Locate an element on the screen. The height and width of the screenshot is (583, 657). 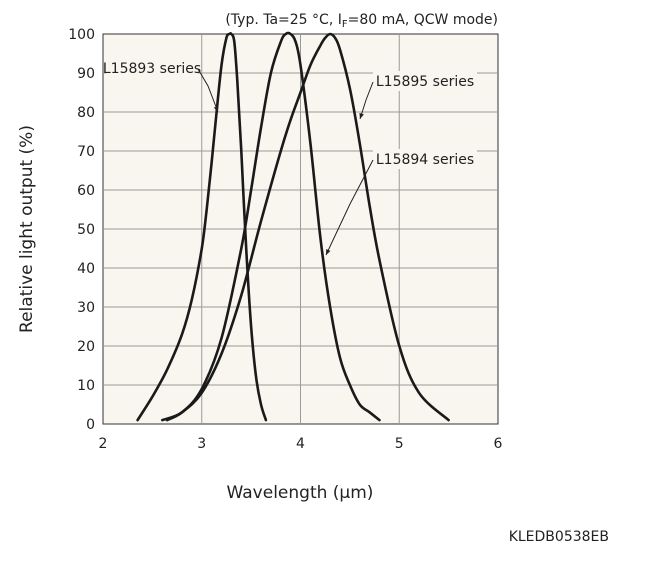
x-tick-label: 4 is located at coordinates (300, 444).